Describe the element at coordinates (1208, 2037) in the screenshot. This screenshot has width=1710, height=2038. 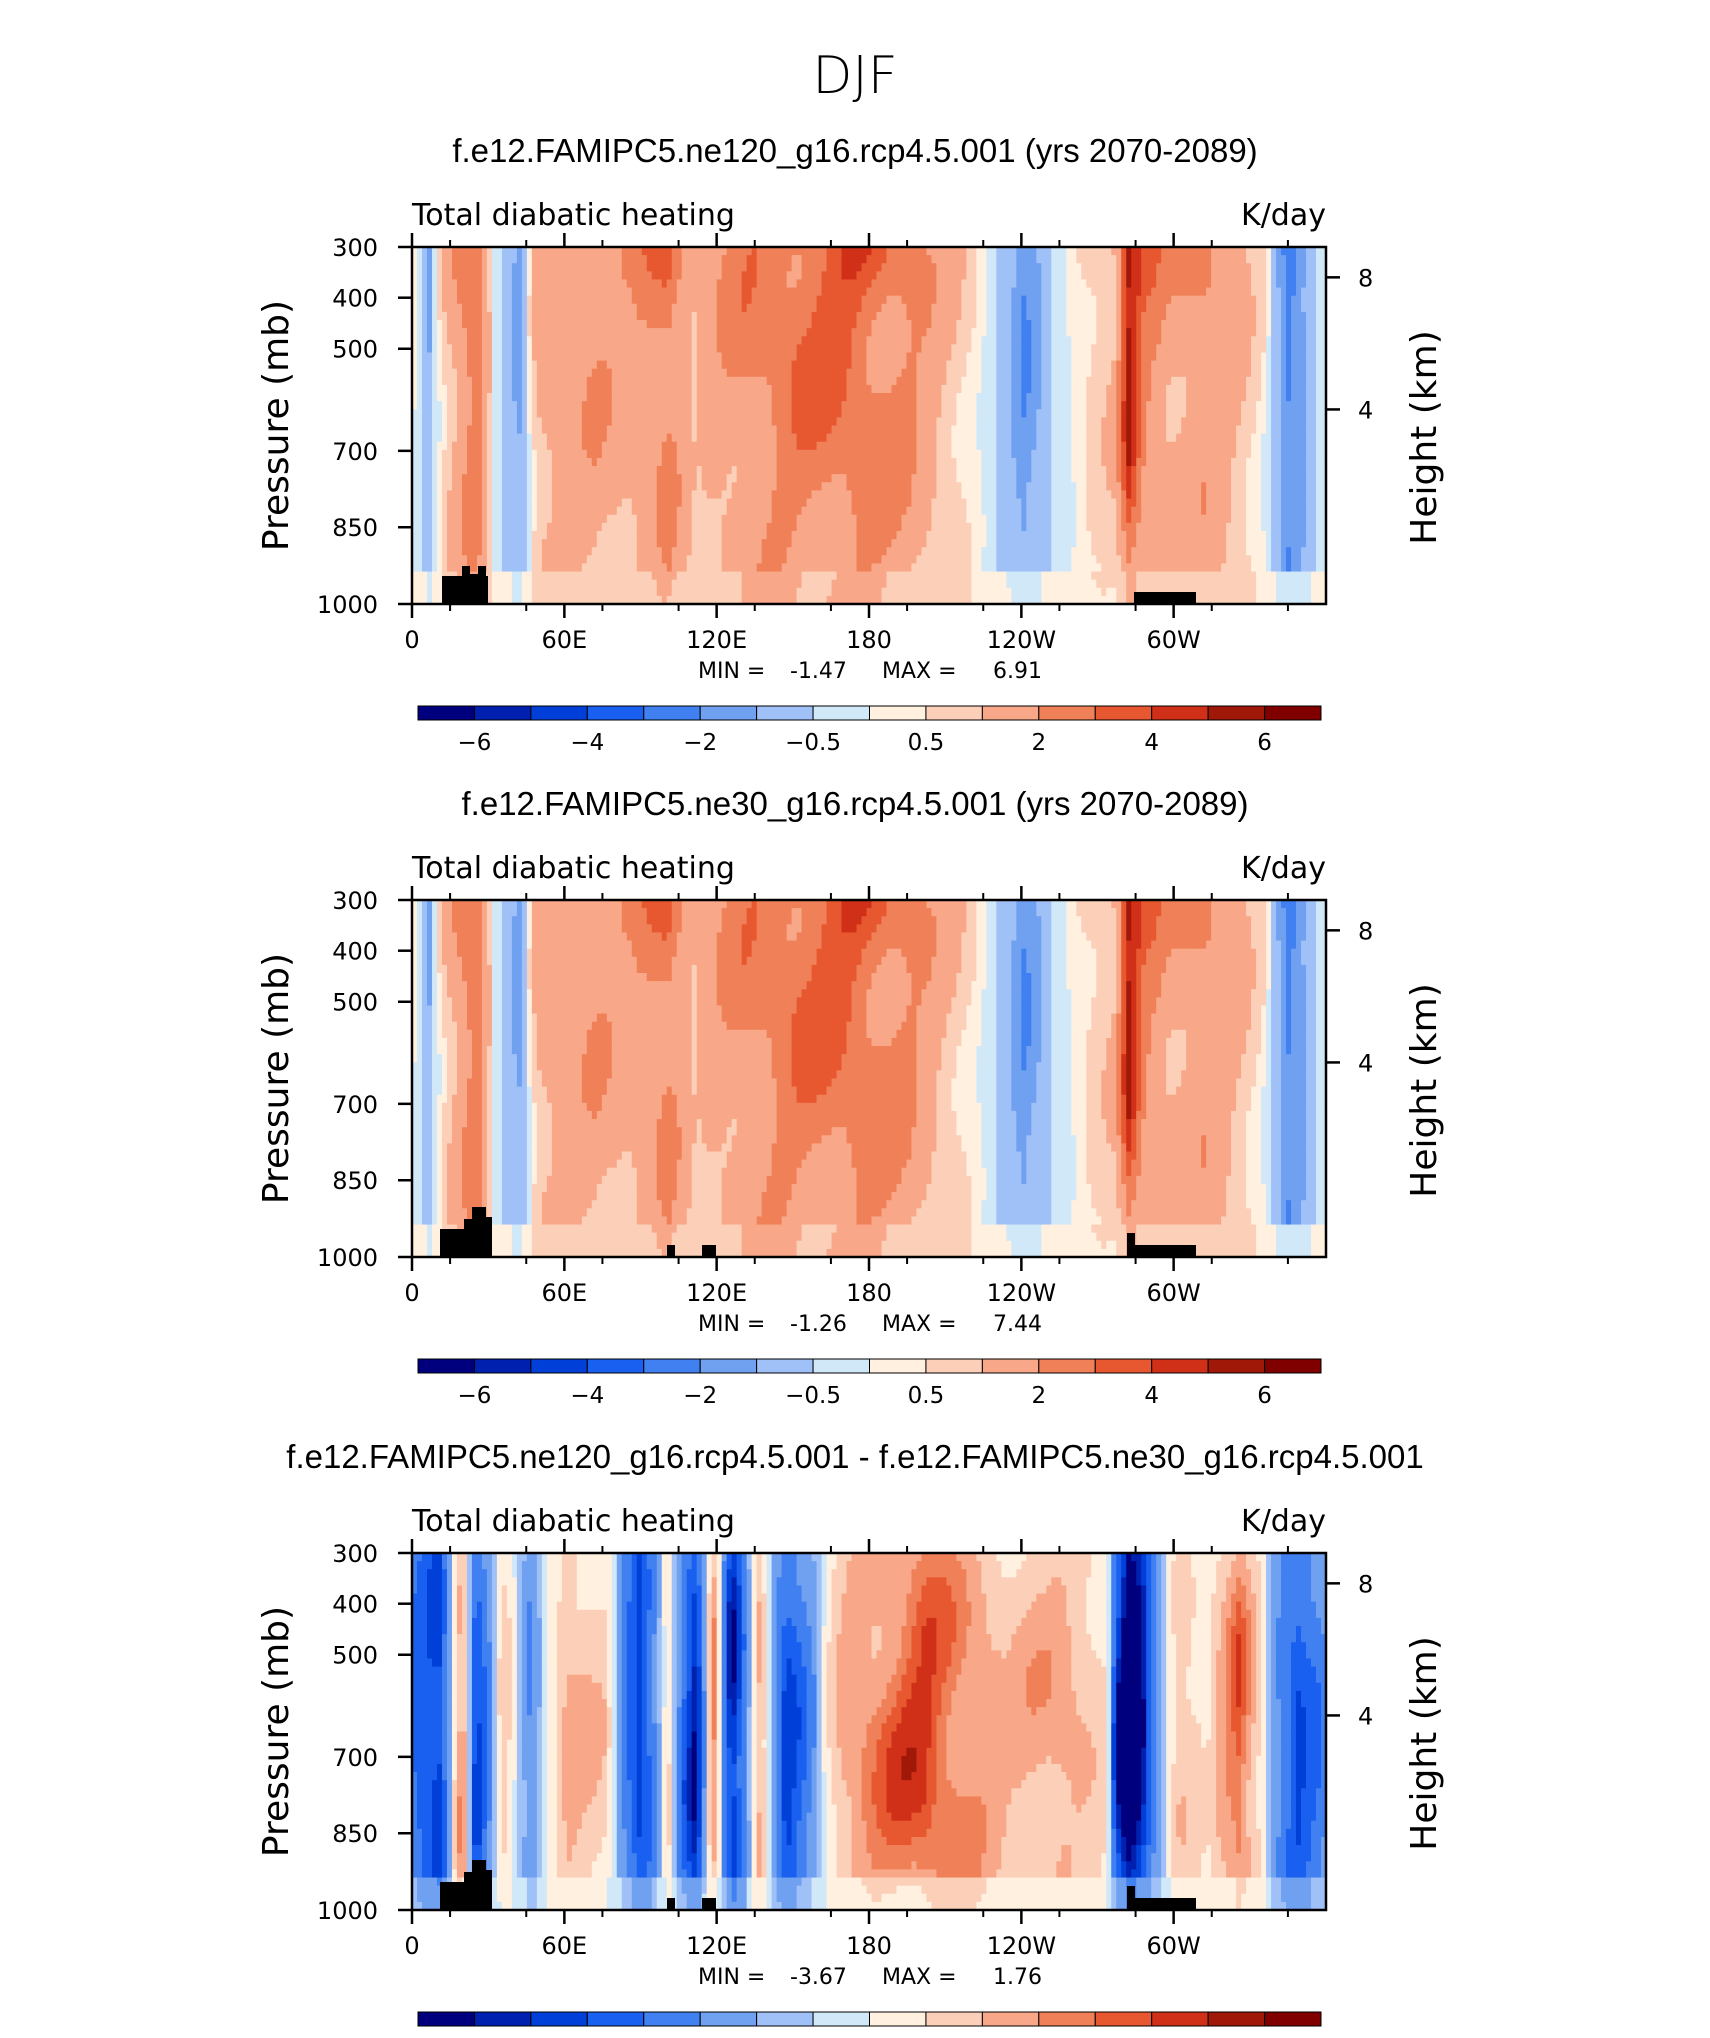
I see `colorbar-tick-label: 1.5` at that location.